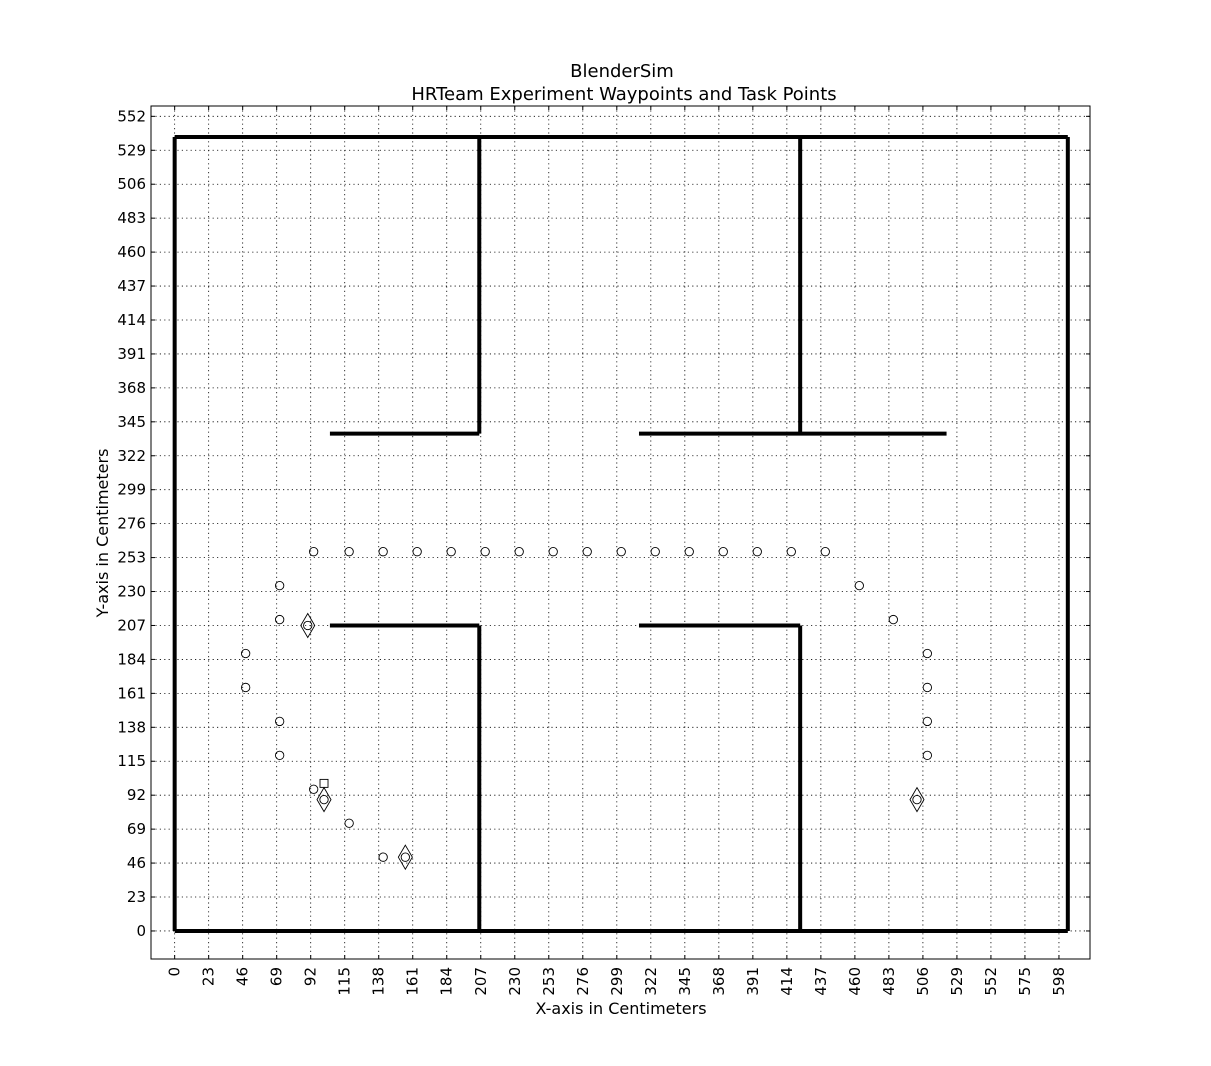 The image size is (1211, 1066). Describe the element at coordinates (549, 981) in the screenshot. I see `x-tick-label: 253` at that location.